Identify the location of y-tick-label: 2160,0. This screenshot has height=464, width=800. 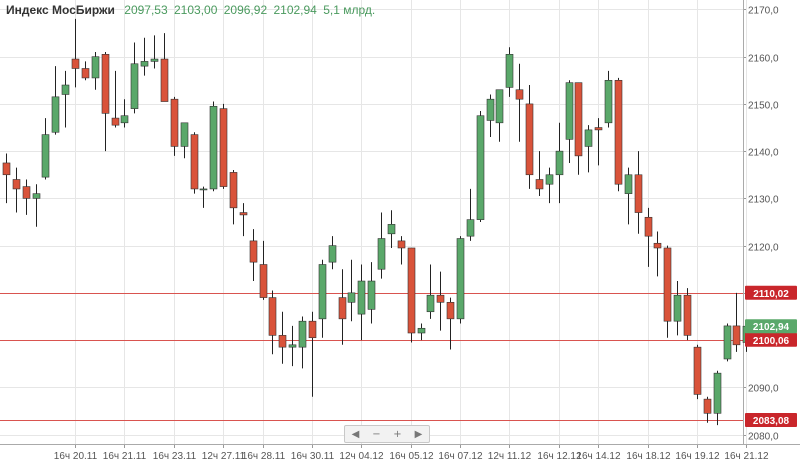
(763, 59).